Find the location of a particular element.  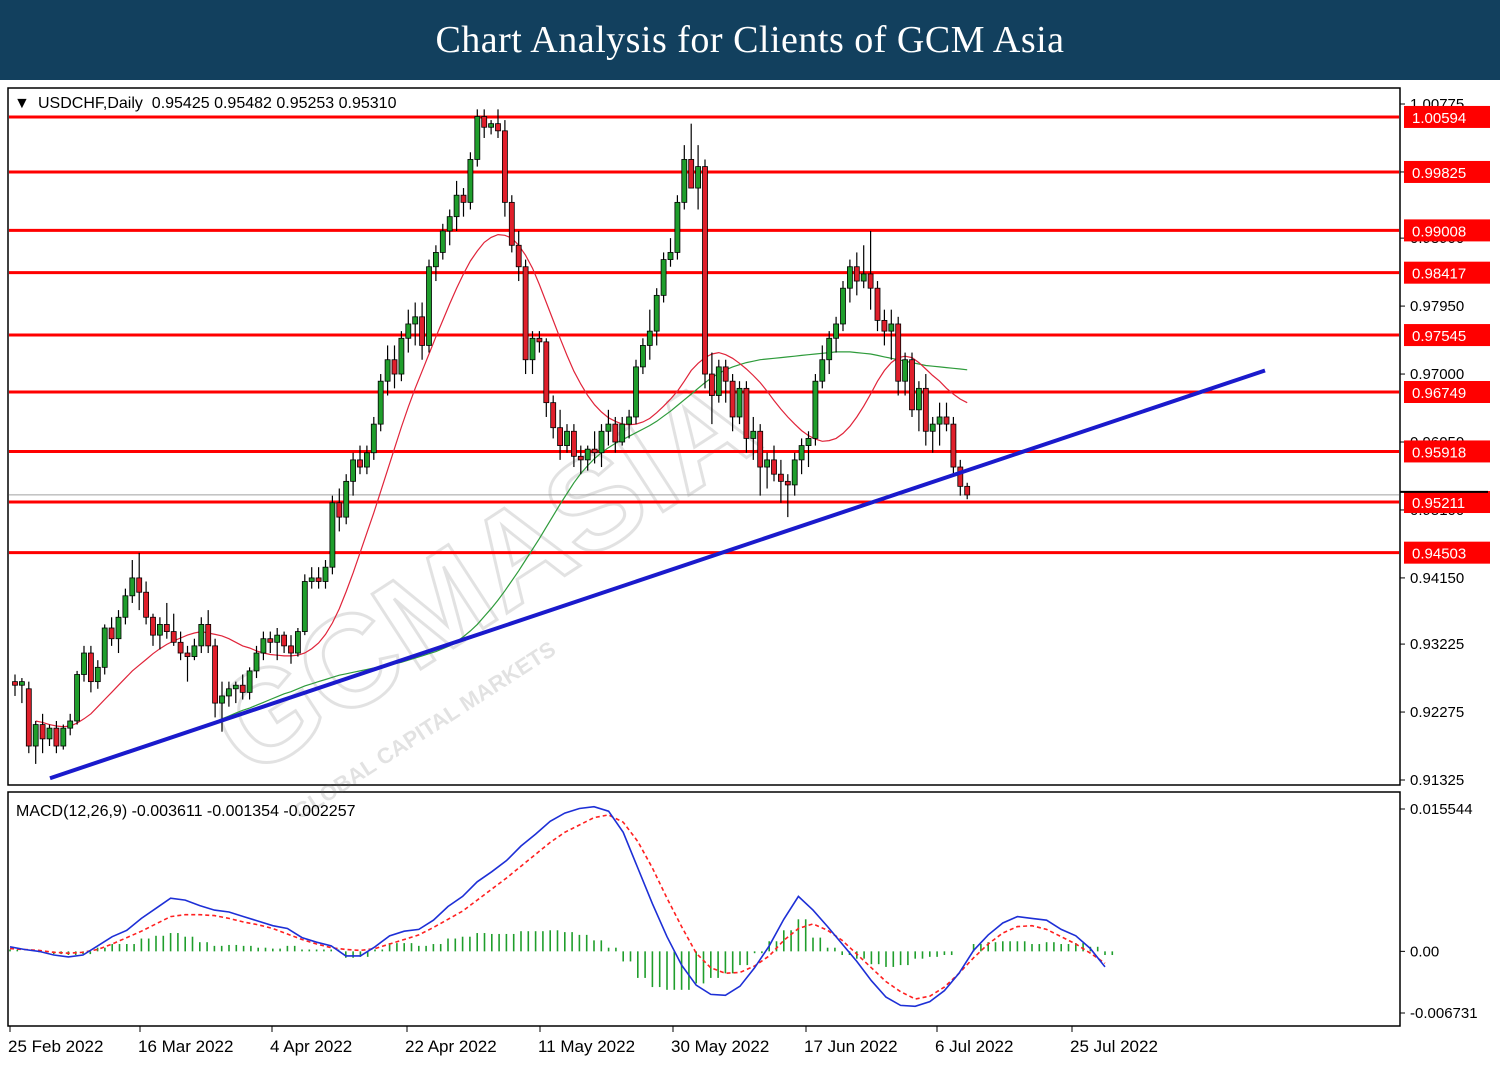

level-label: 0.95211 is located at coordinates (1438, 503).